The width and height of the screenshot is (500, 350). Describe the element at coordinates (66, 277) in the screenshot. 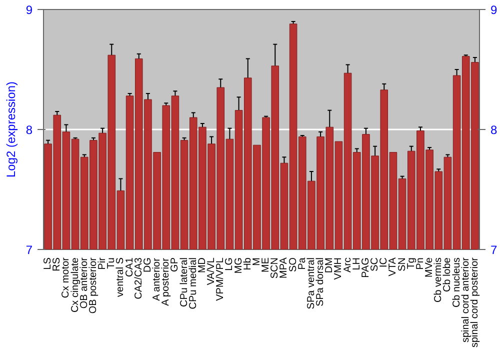

I see `x-tick-label: Cx motor` at that location.